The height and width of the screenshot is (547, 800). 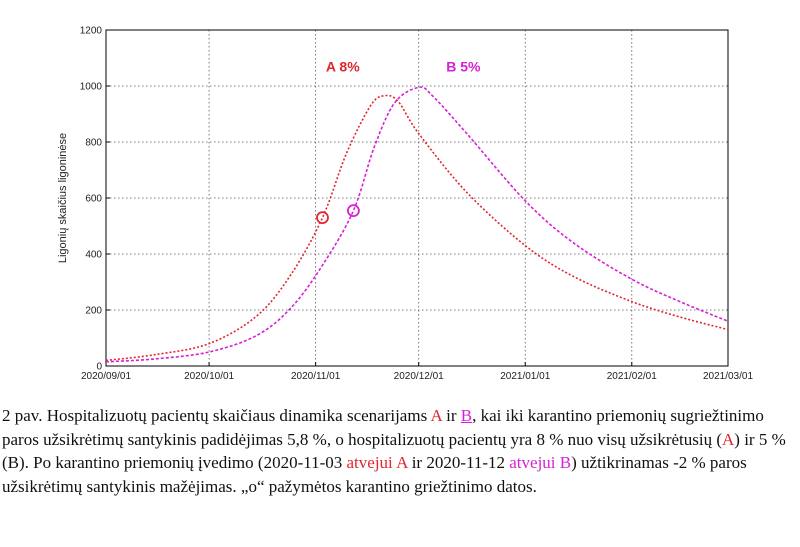 I want to click on x-tick-label: 2020/10/01, so click(x=209, y=376).